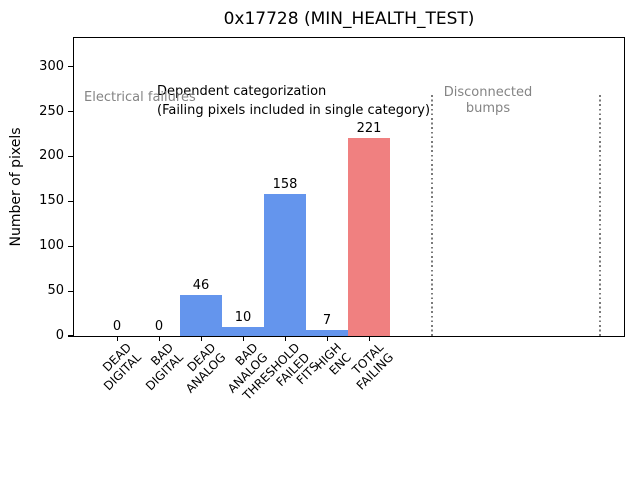 This screenshot has height=480, width=640. I want to click on dotted-divider-right, so click(600, 215).